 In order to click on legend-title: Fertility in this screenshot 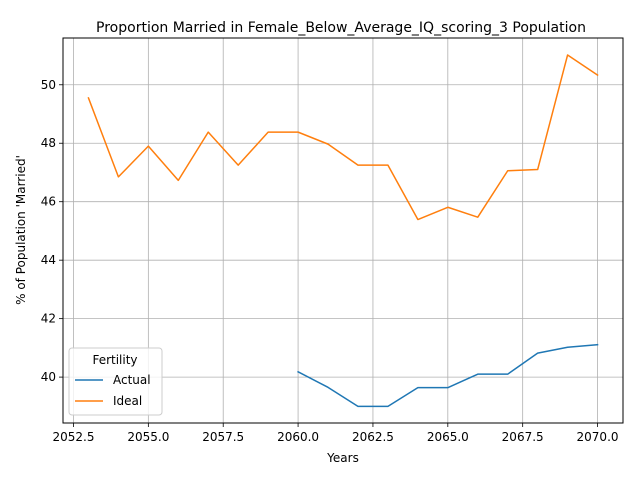, I will do `click(114, 360)`.